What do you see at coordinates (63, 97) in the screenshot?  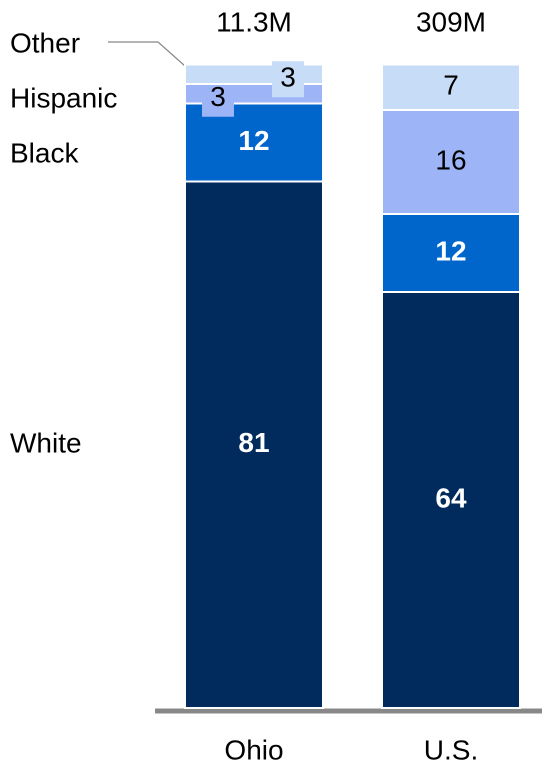 I see `legend-label: Hispanic` at bounding box center [63, 97].